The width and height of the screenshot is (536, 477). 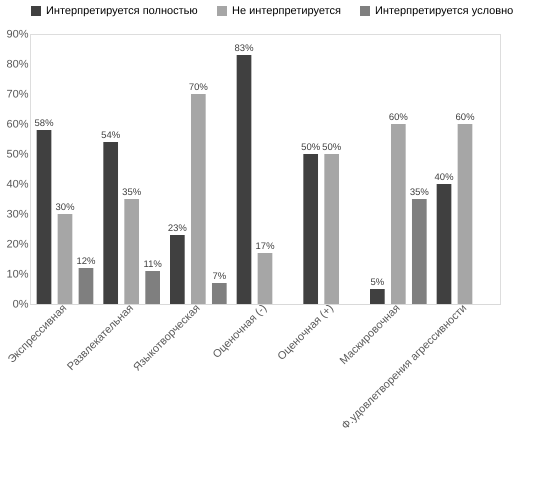 What do you see at coordinates (377, 282) in the screenshot?
I see `data-label: 5%` at bounding box center [377, 282].